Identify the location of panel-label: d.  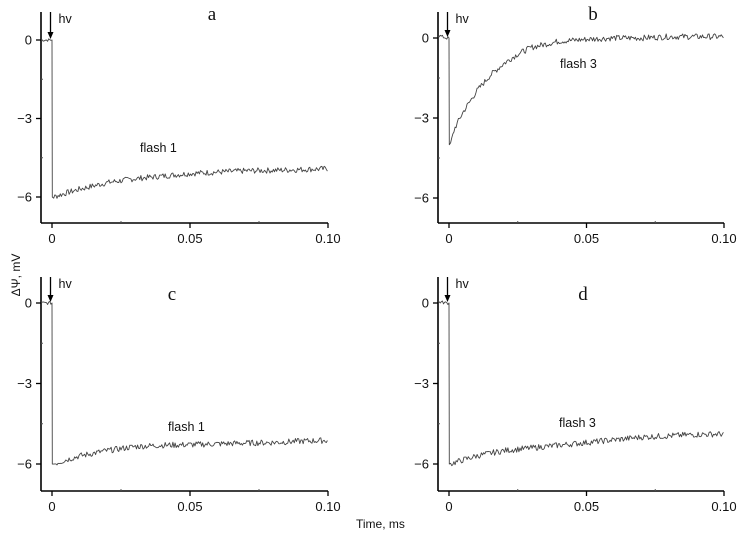
(583, 294).